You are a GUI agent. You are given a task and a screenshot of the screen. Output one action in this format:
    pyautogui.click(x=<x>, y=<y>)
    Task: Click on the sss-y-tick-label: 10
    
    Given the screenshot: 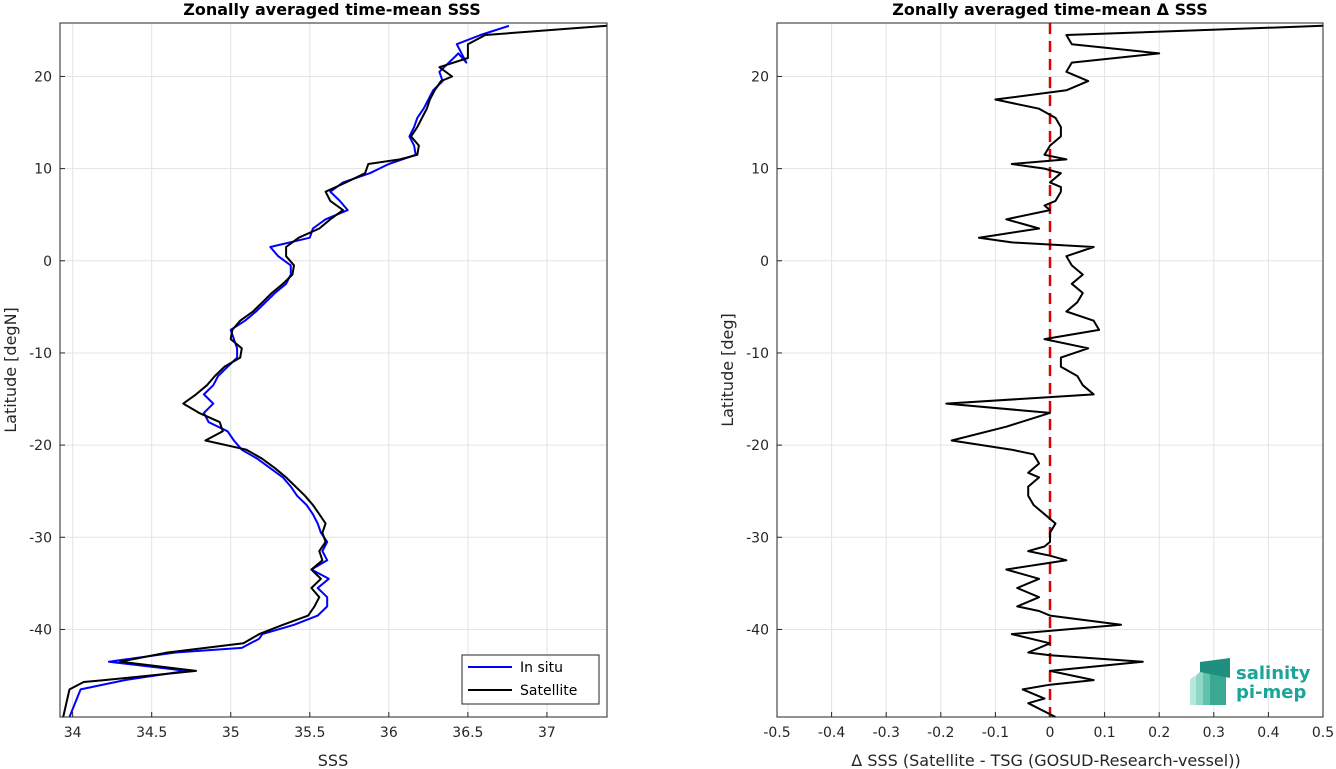 What is the action you would take?
    pyautogui.click(x=43, y=170)
    